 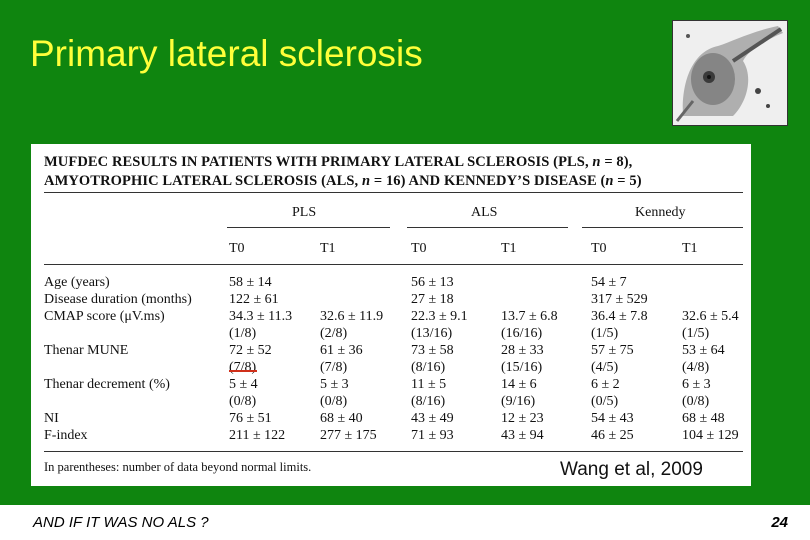 What do you see at coordinates (609, 282) in the screenshot?
I see `table-cell: 54 ± 7` at bounding box center [609, 282].